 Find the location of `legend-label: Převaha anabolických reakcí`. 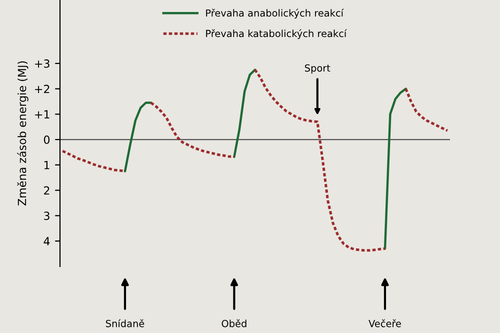

legend-label: Převaha anabolických reakcí is located at coordinates (275, 13).